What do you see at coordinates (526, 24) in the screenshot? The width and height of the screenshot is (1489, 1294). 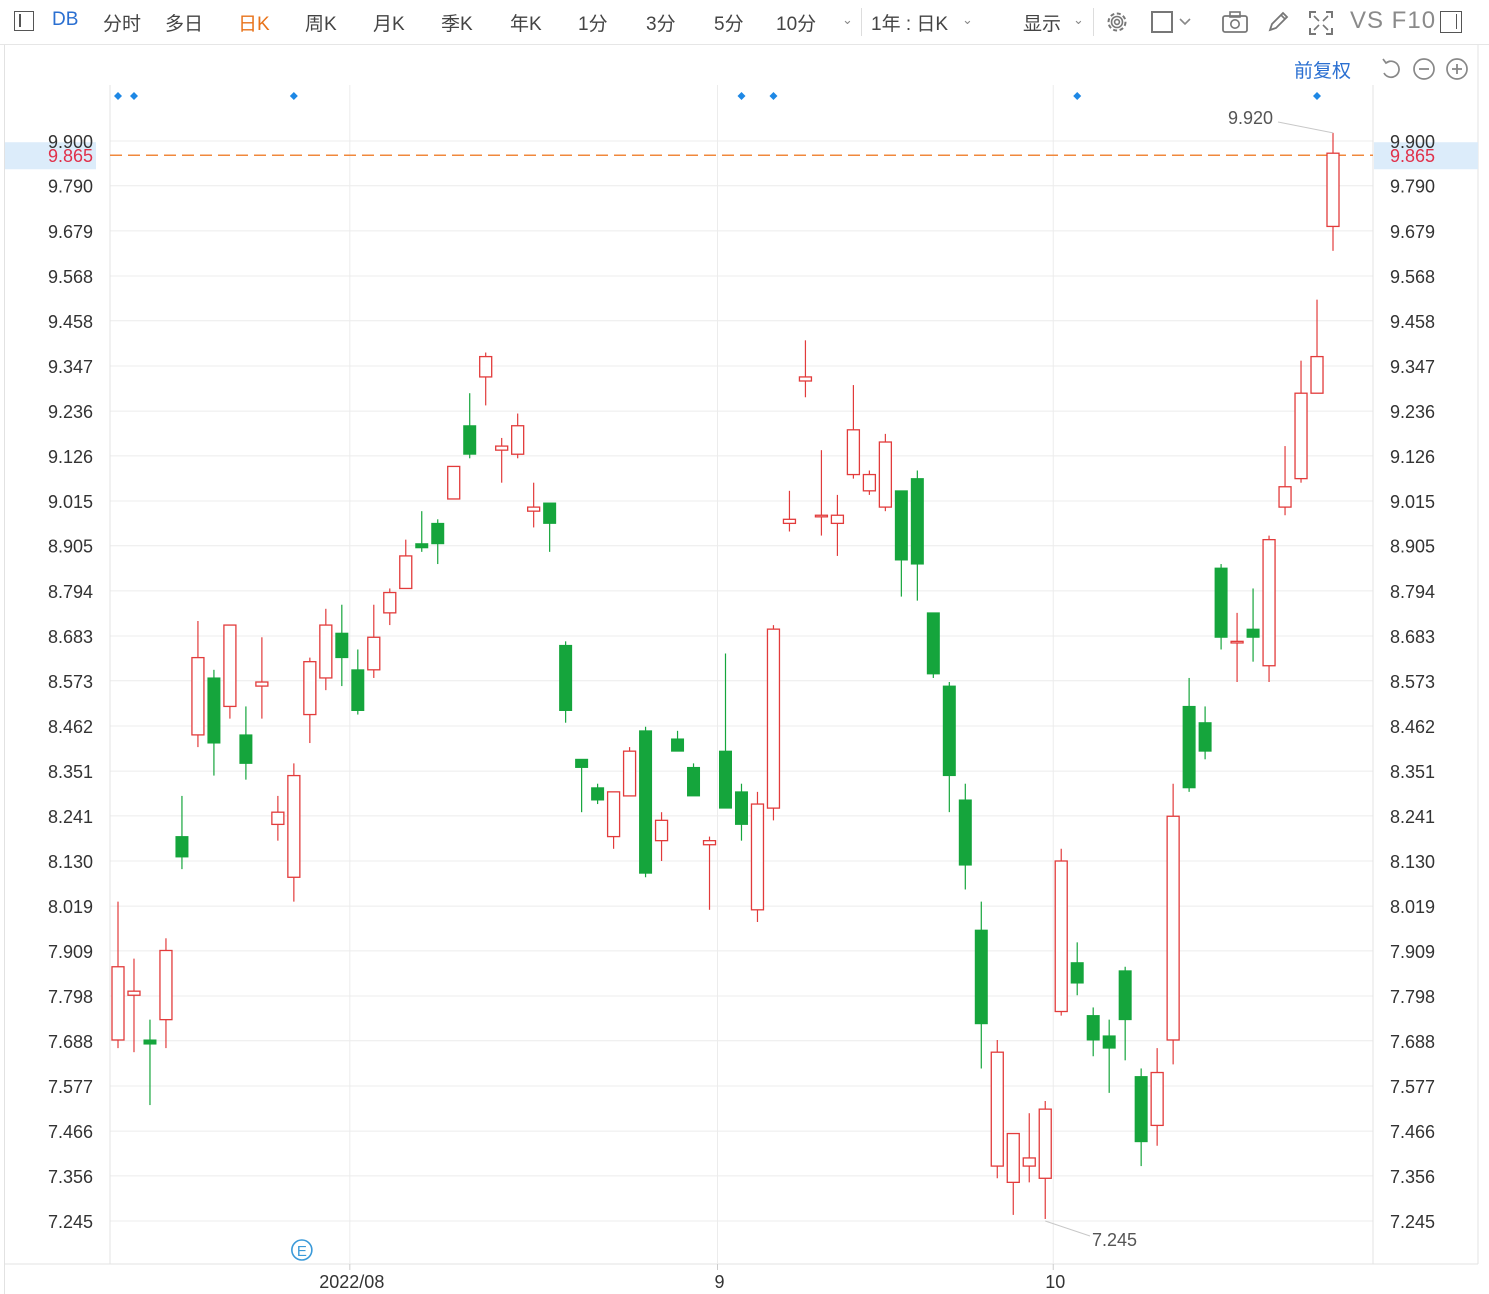 I see `tab-yearly-k: 年K` at bounding box center [526, 24].